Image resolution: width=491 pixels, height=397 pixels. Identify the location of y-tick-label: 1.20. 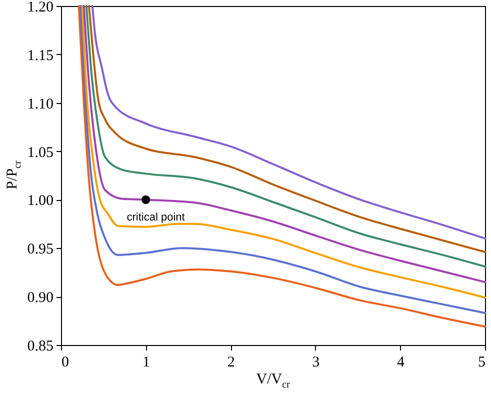
(40, 8).